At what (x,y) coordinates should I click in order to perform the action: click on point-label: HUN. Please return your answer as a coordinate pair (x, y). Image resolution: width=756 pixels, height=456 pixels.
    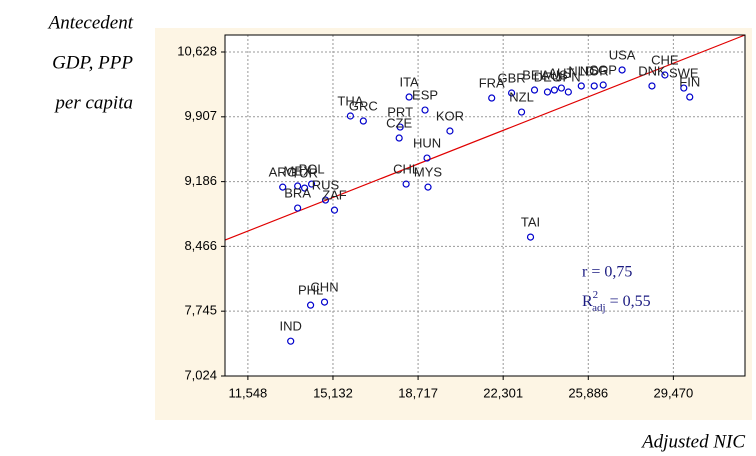
    Looking at the image, I should click on (427, 143).